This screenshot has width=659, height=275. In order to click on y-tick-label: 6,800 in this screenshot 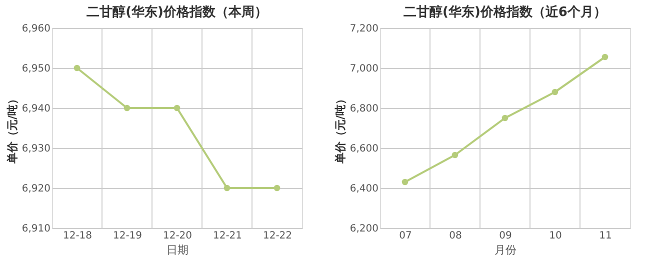, I will do `click(364, 109)`.